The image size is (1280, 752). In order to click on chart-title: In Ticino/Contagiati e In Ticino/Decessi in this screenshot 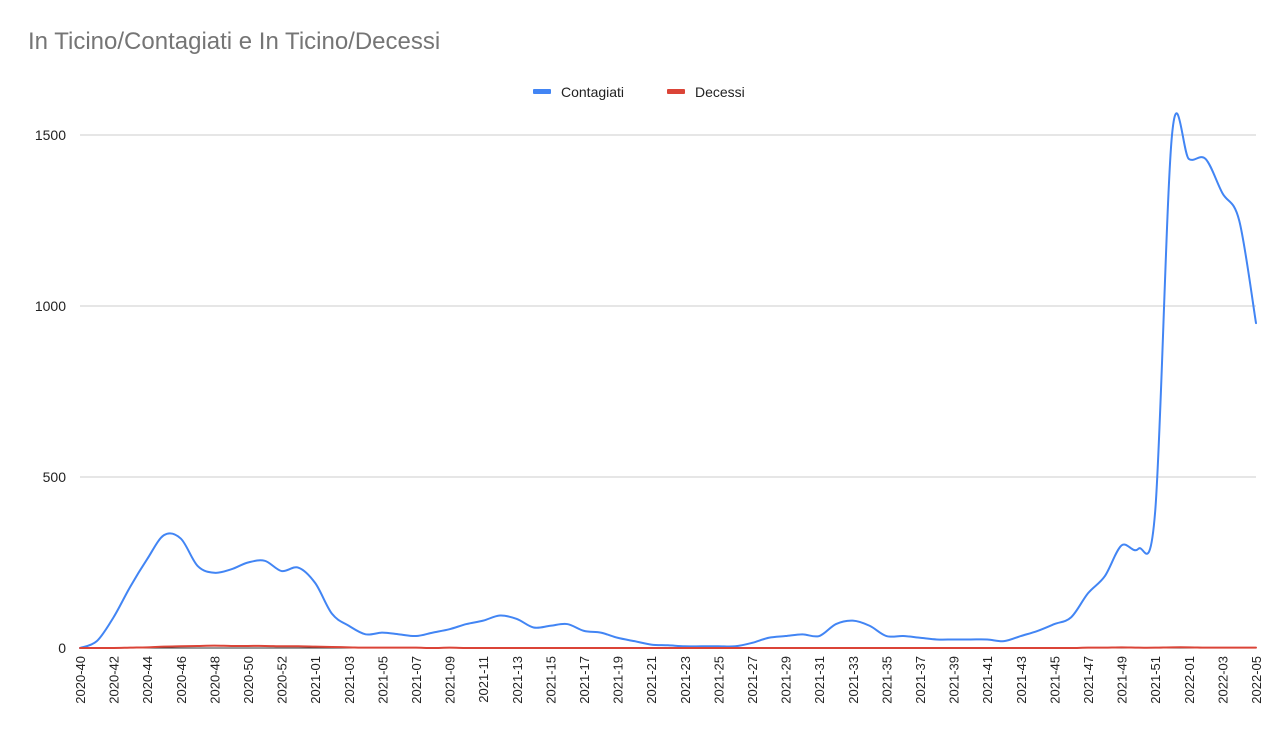, I will do `click(234, 41)`.